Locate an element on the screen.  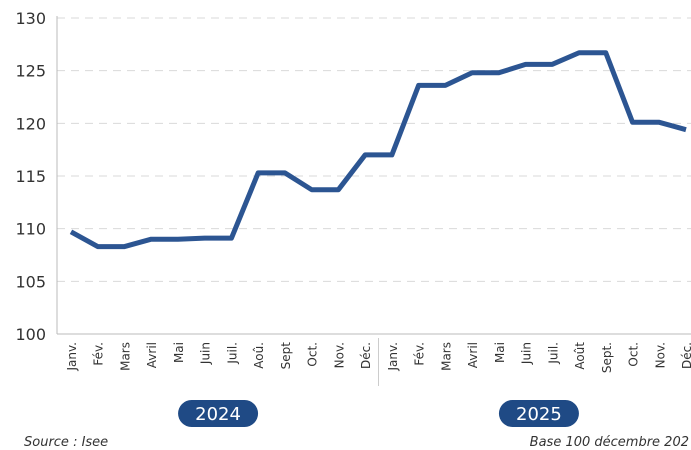
year-label: 2024 is located at coordinates (218, 414).